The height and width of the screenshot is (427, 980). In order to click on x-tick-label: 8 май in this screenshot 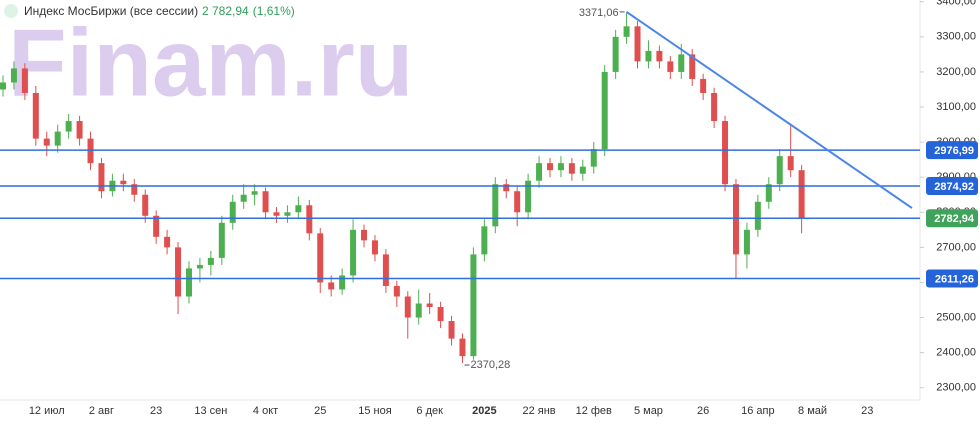, I will do `click(812, 411)`.